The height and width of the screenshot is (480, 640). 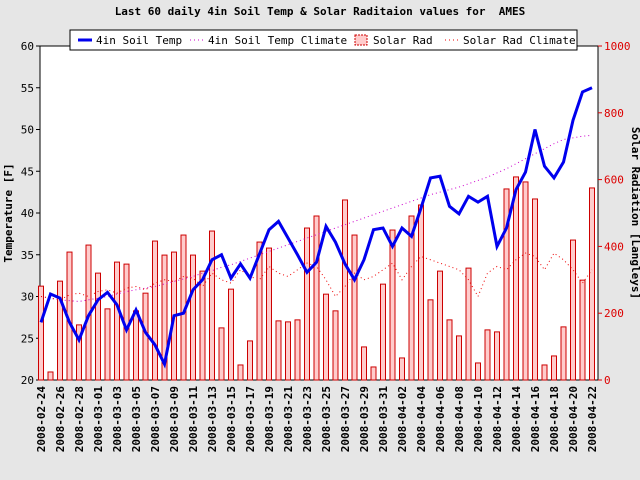 What do you see at coordinates (8, 212) in the screenshot?
I see `y-axis-label: Temperature [F]` at bounding box center [8, 212].